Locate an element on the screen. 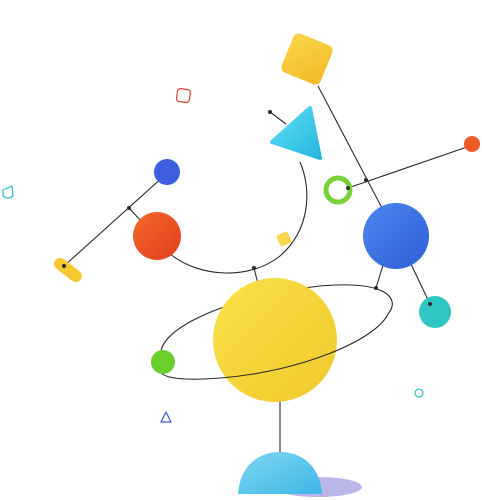 The image size is (482, 500). rounded-triangle-outline-icon is located at coordinates (8, 192).